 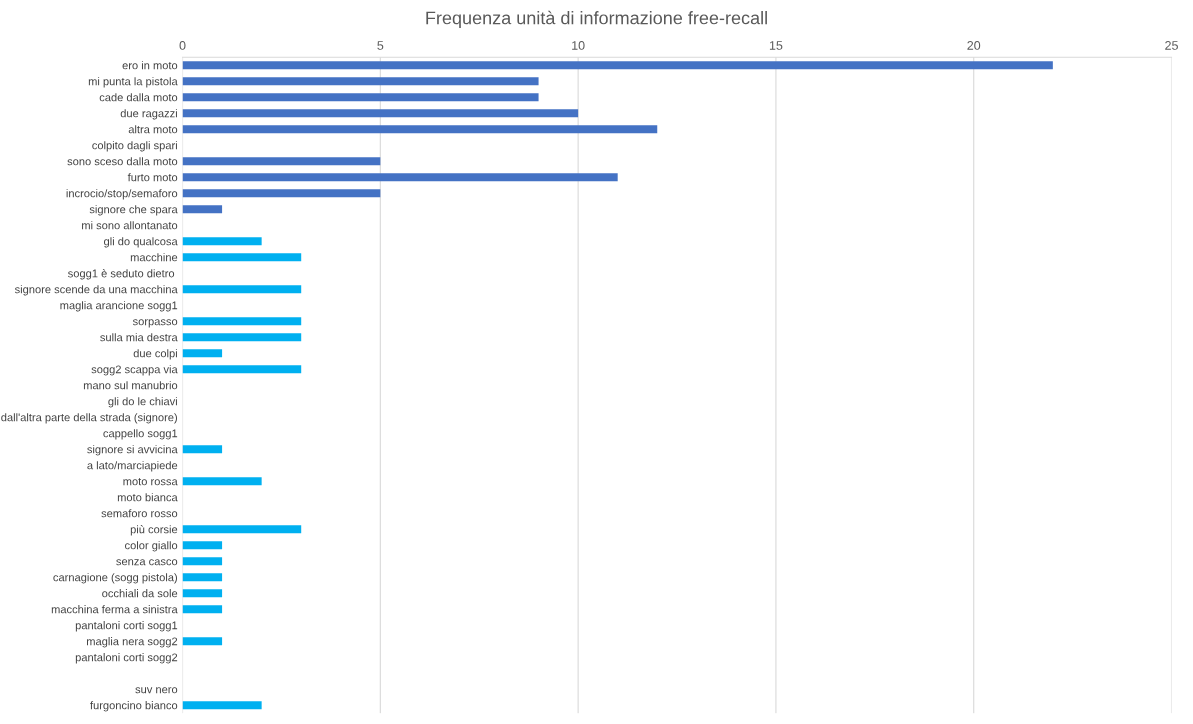 What do you see at coordinates (130, 225) in the screenshot?
I see `y-tick-label: mi sono allontanato` at bounding box center [130, 225].